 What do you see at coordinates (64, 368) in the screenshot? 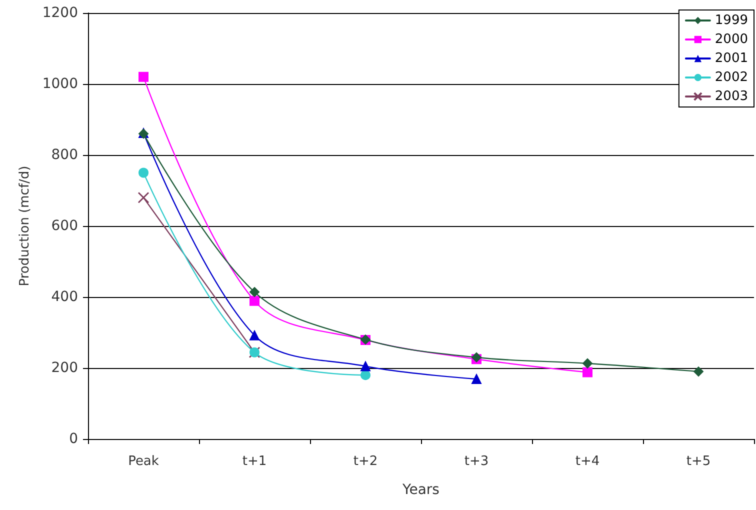
I see `y-tick-label: 200` at bounding box center [64, 368].